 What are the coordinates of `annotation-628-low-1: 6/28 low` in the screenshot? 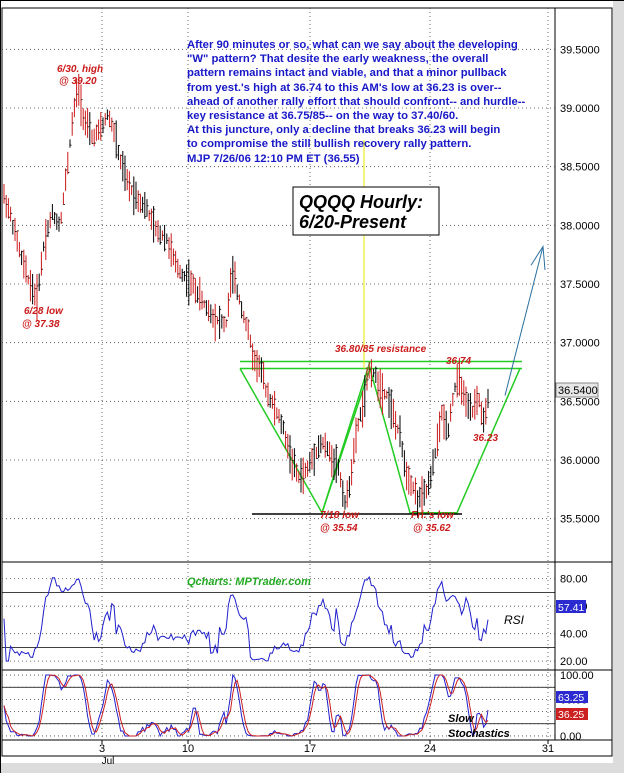 It's located at (44, 311).